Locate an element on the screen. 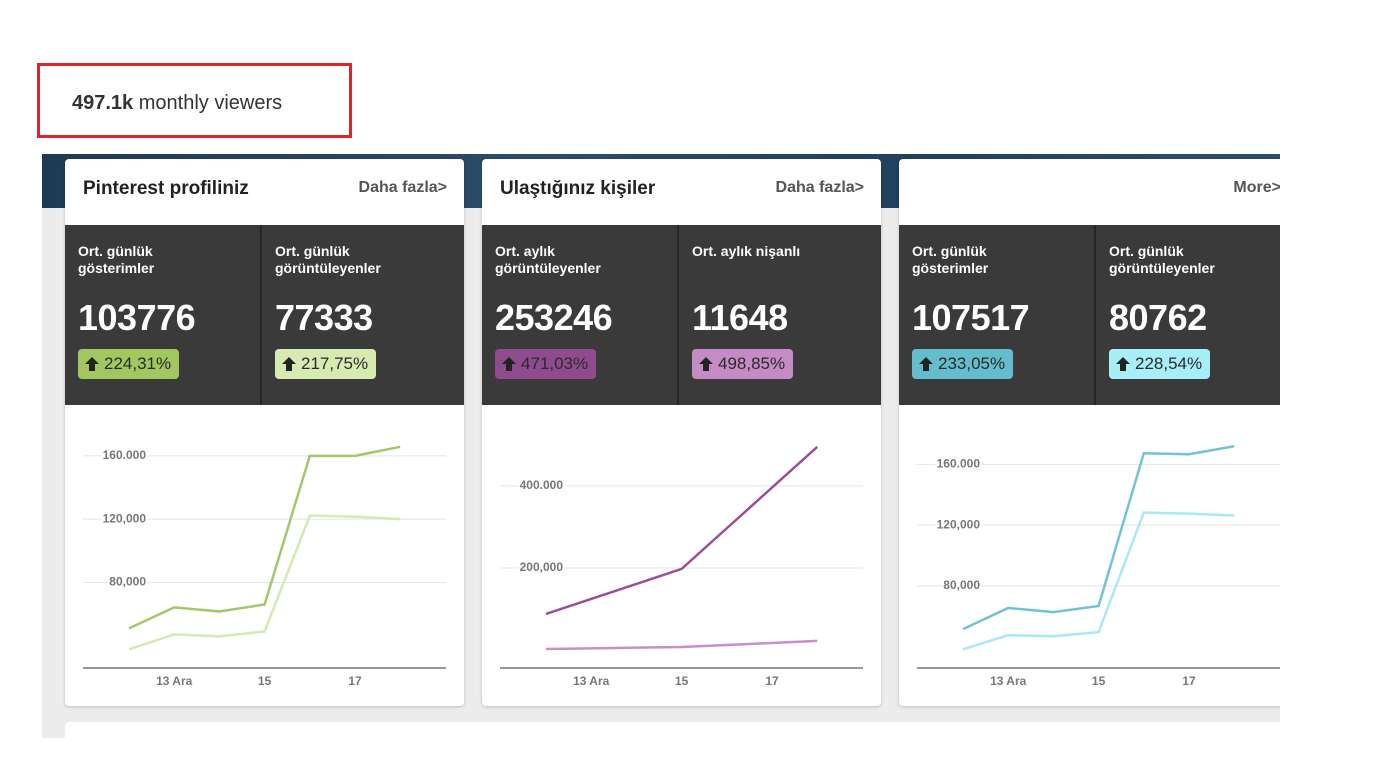 The width and height of the screenshot is (1394, 764). stat-value: 107517 is located at coordinates (971, 317).